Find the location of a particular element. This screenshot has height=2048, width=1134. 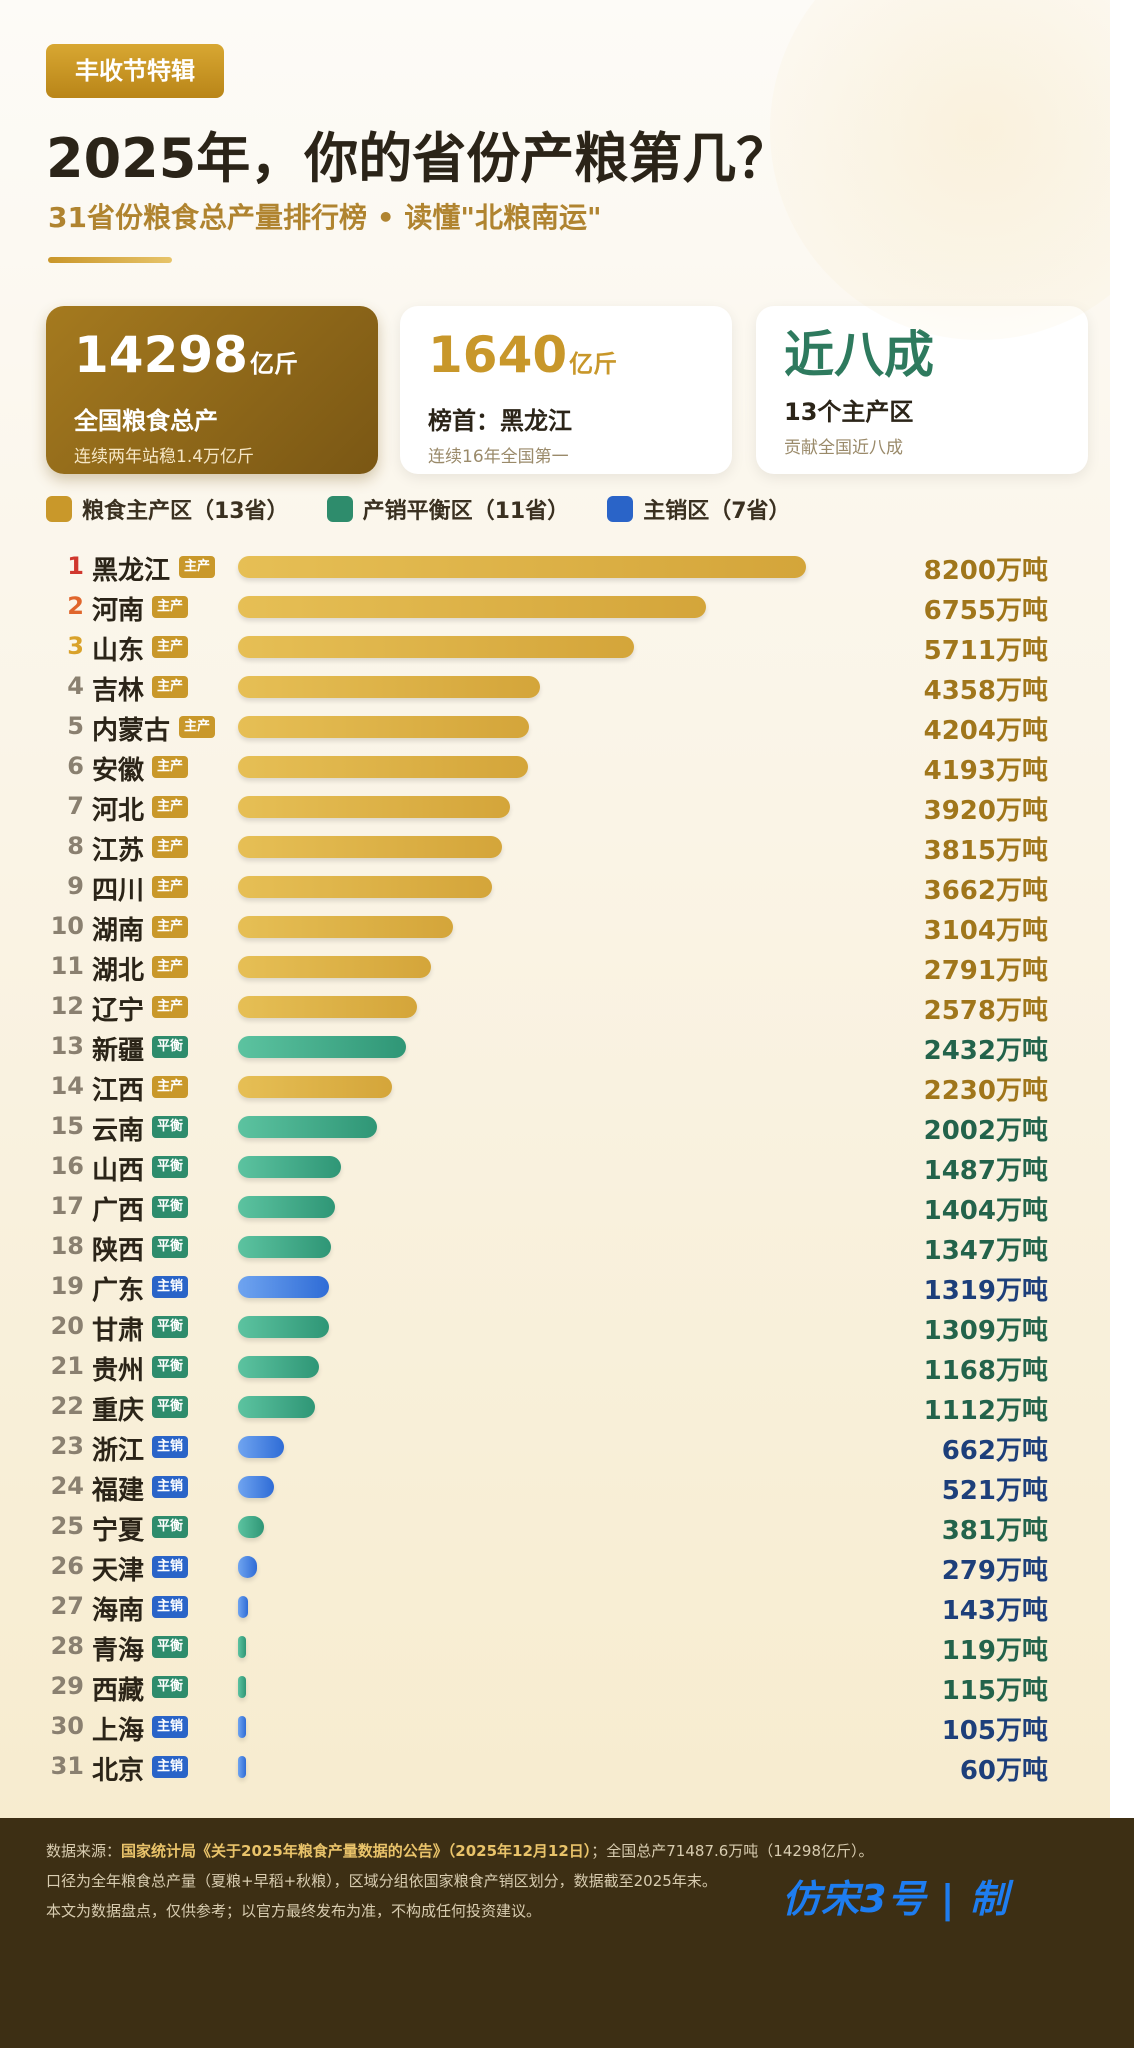

province-label: 内蒙古 is located at coordinates (131, 731).